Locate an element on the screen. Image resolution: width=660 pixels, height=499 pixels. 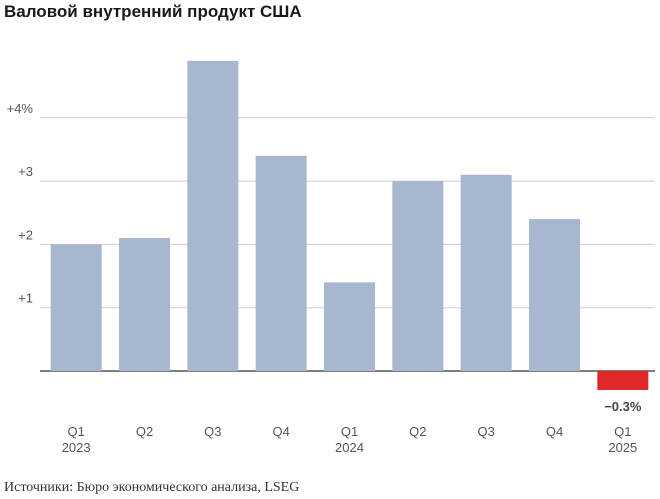
data-label: −0.3% is located at coordinates (623, 406).